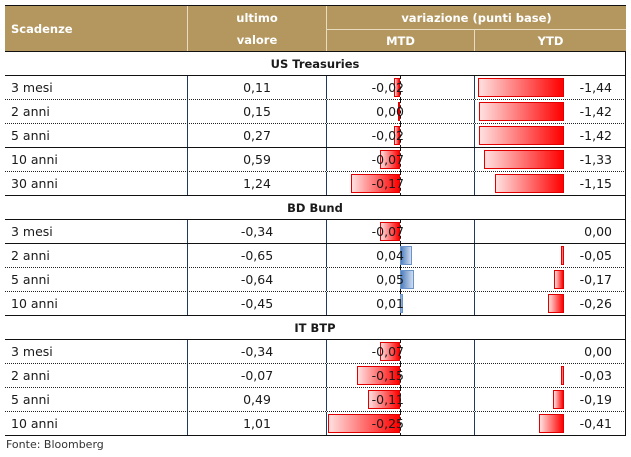 This screenshot has height=457, width=631. Describe the element at coordinates (315, 280) in the screenshot. I see `table-row: 5 anni -0,64 0,05 -0,17` at that location.